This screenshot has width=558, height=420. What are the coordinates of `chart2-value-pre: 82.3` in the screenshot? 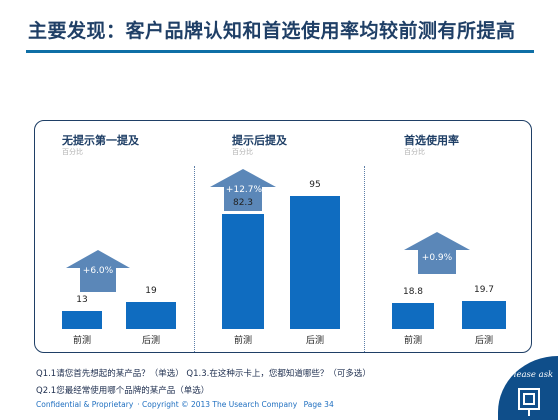 It's located at (243, 202).